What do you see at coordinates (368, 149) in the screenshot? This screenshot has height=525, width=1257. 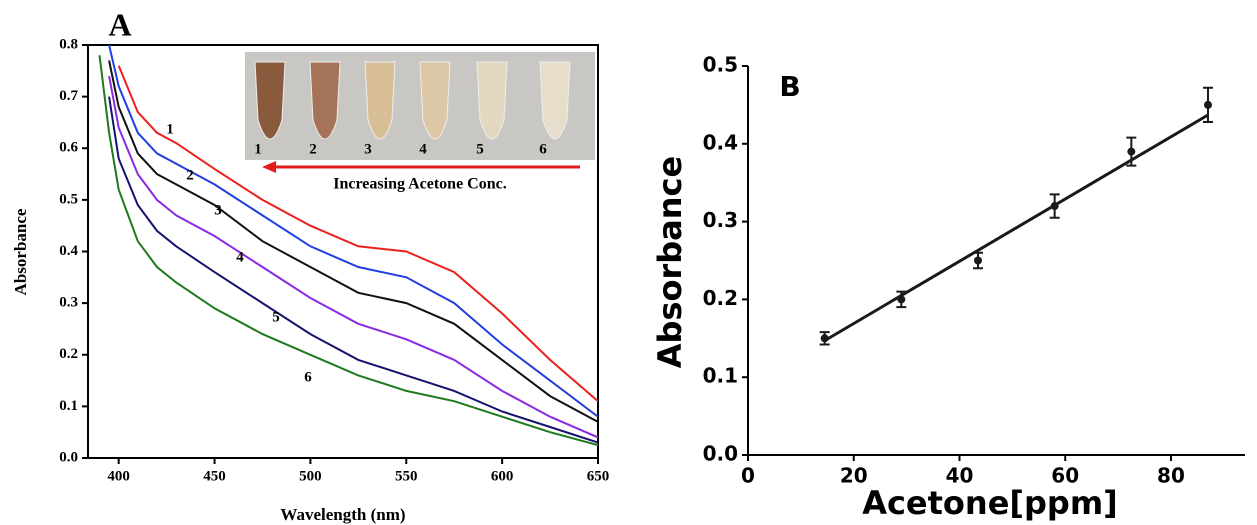 I see `tube-label: 3` at bounding box center [368, 149].